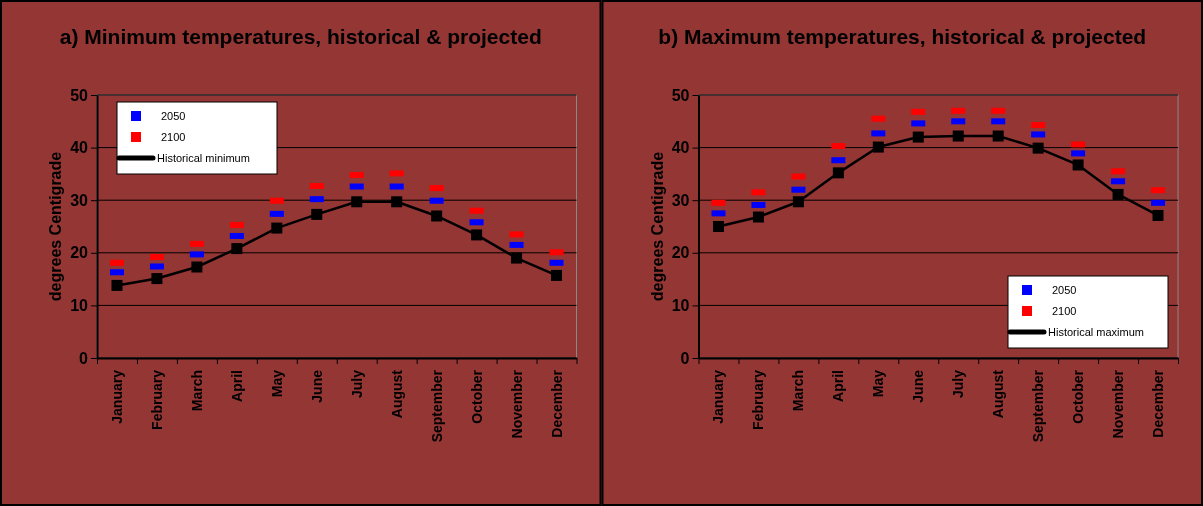  I want to click on legend-label: Historical maximum, so click(1096, 332).